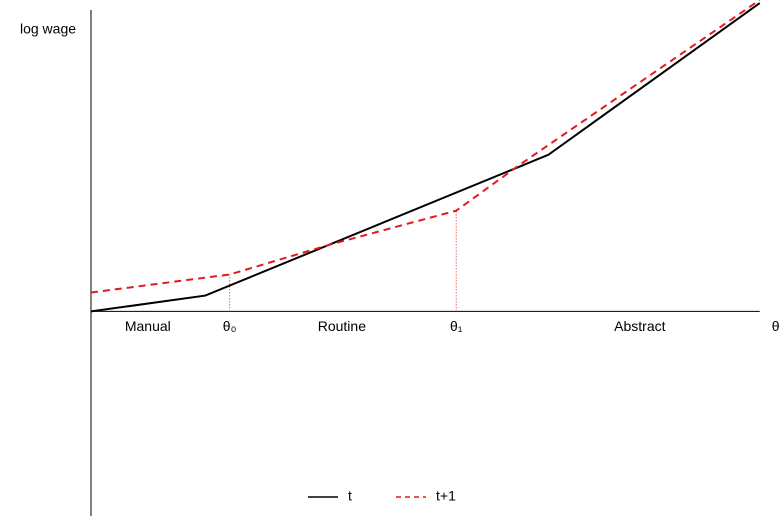 This screenshot has height=516, width=784. Describe the element at coordinates (639, 326) in the screenshot. I see `x-annotation: Abstract` at that location.